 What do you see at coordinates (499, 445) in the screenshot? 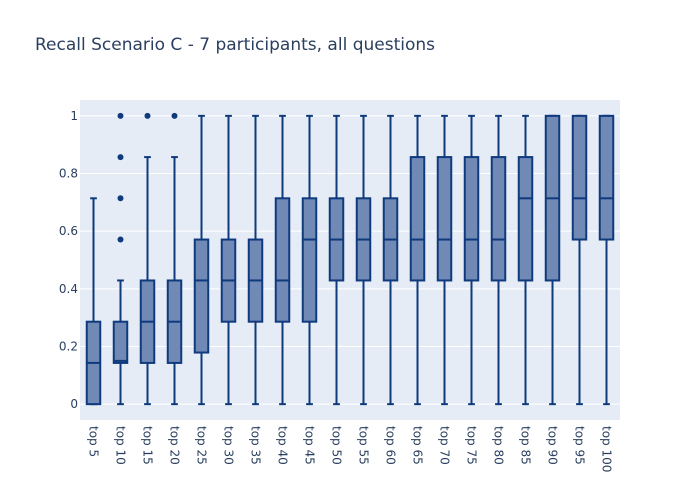
I see `x-tick-label: top 80` at bounding box center [499, 445].